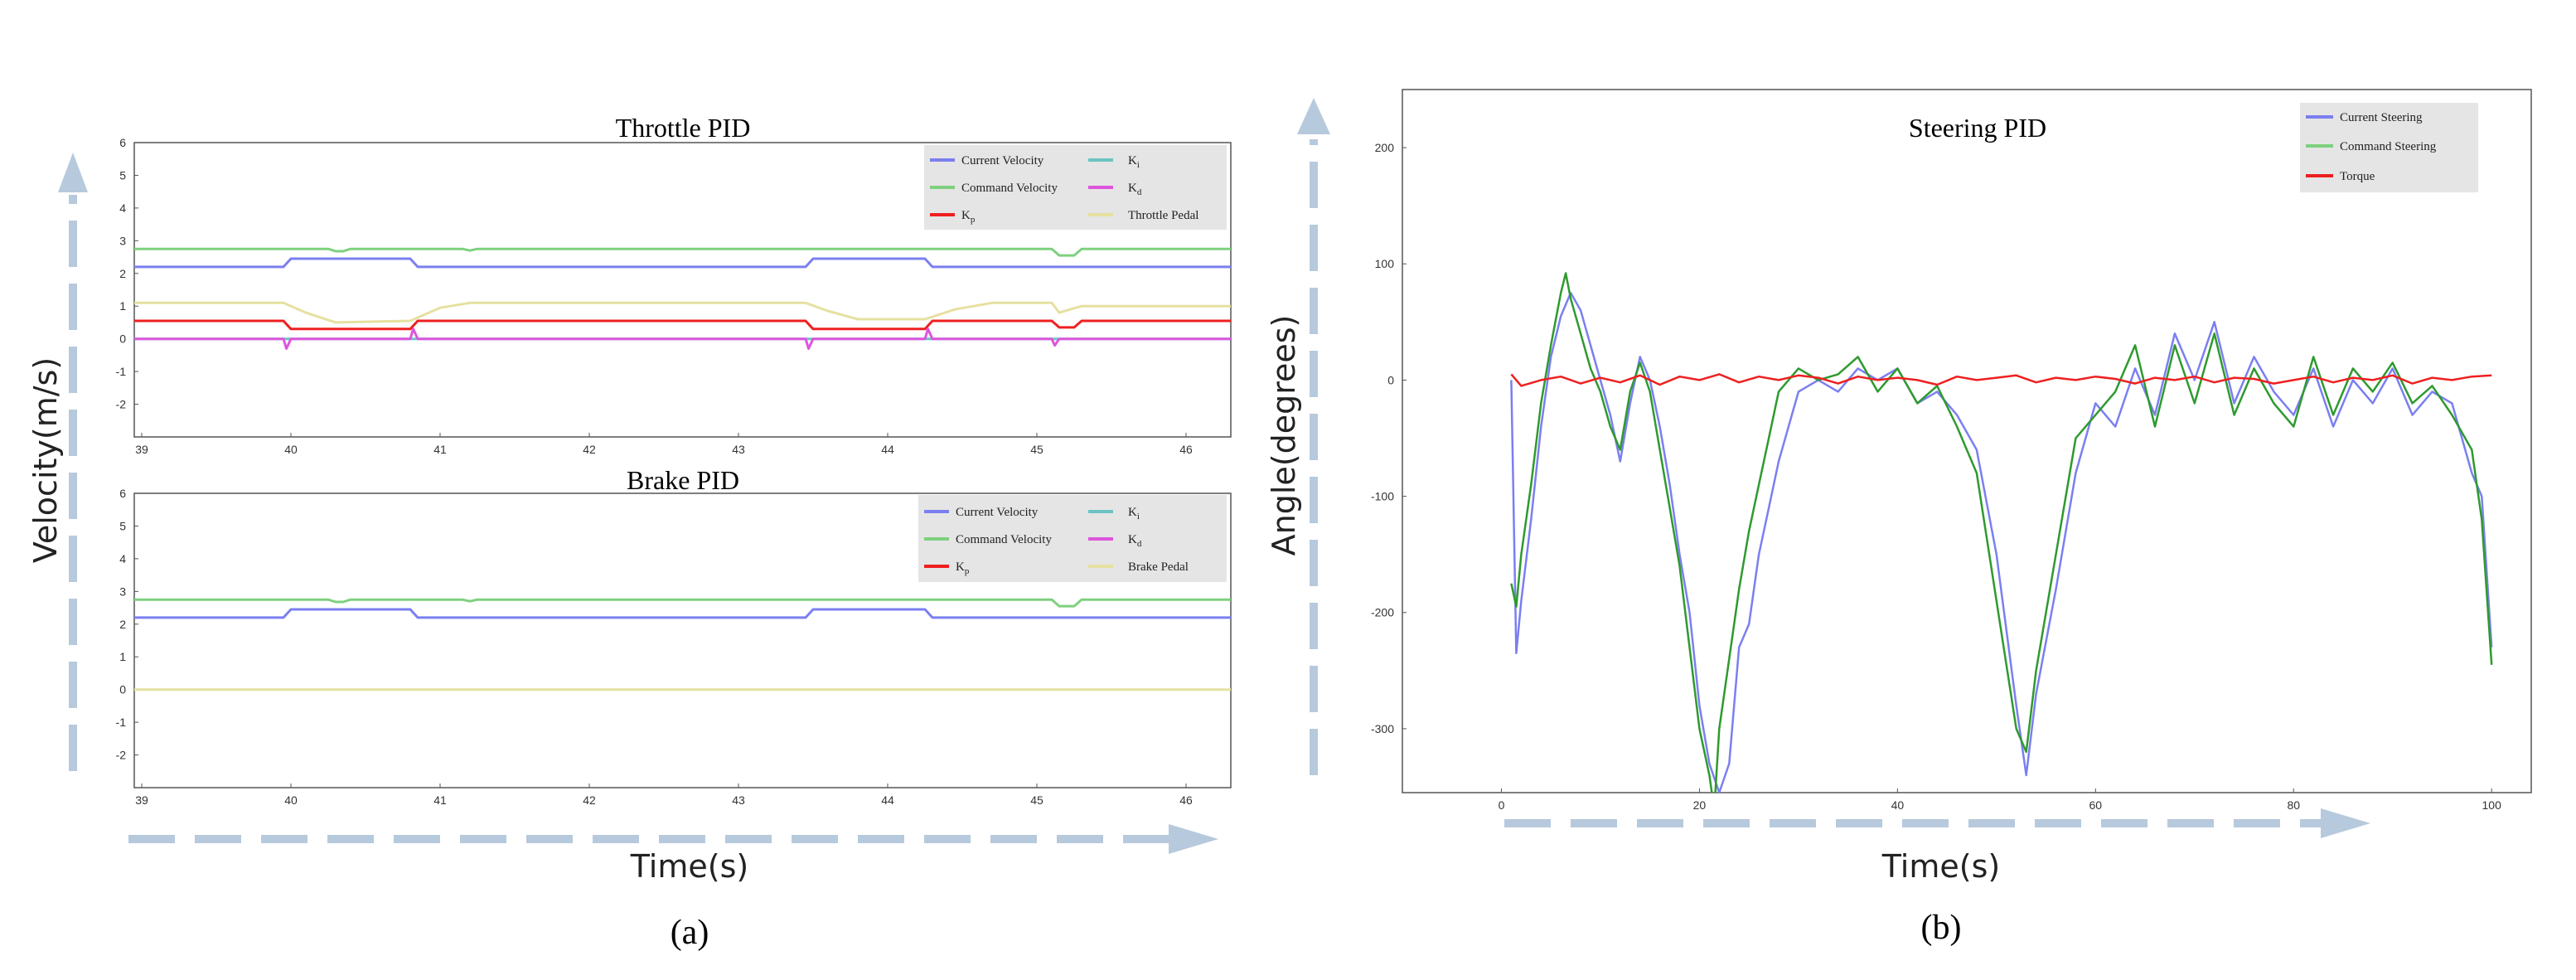 The width and height of the screenshot is (2576, 980). I want to click on steering-ytick-label-4: 100, so click(1385, 263).